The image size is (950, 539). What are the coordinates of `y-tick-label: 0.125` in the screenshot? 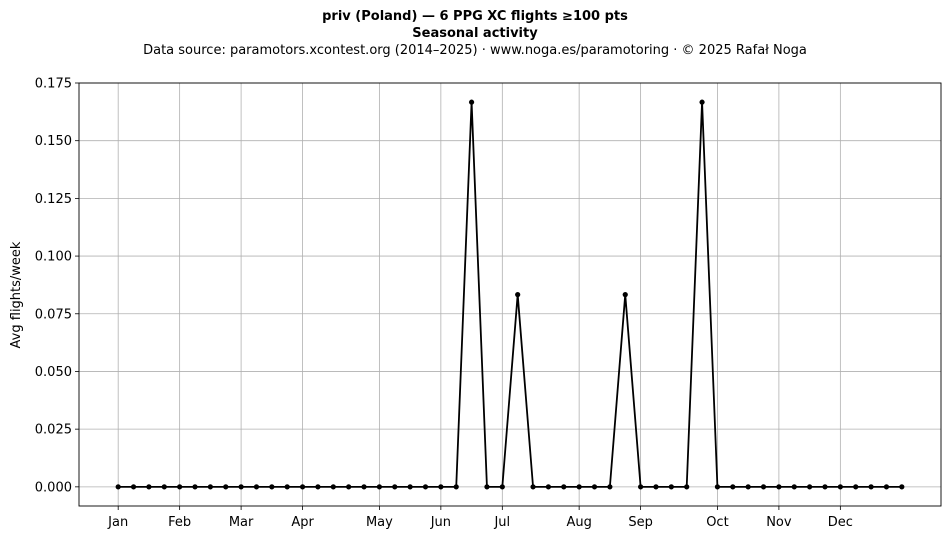 It's located at (53, 199).